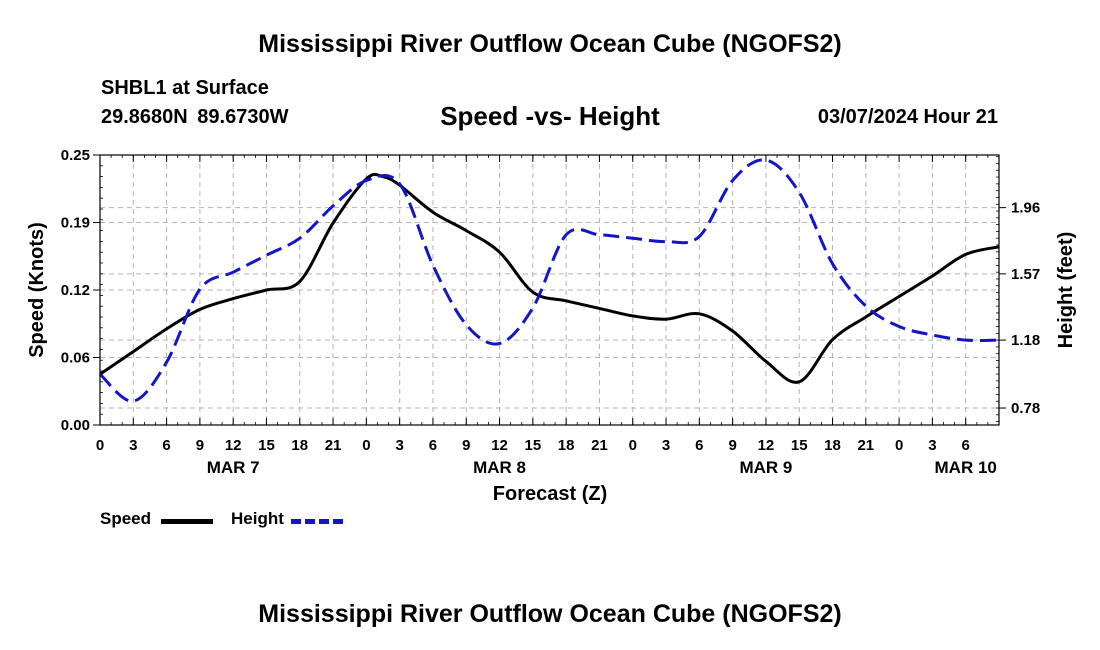 Image resolution: width=1100 pixels, height=650 pixels. What do you see at coordinates (1025, 340) in the screenshot?
I see `y-tick-label-right: 1.18` at bounding box center [1025, 340].